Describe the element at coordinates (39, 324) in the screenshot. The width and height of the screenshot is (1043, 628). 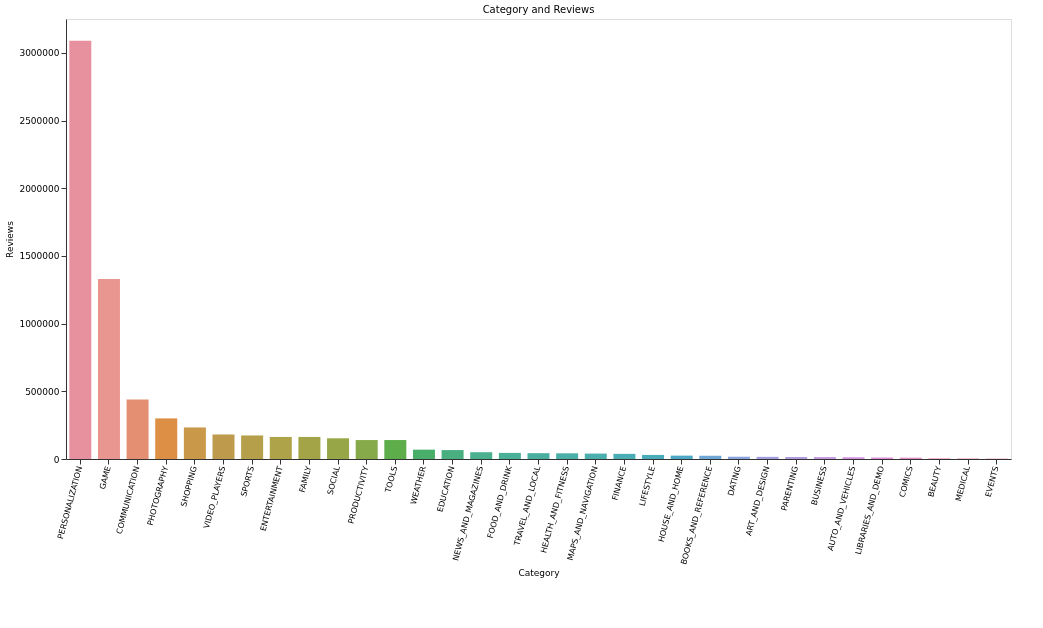
I see `y-tick-label: 1000000` at that location.